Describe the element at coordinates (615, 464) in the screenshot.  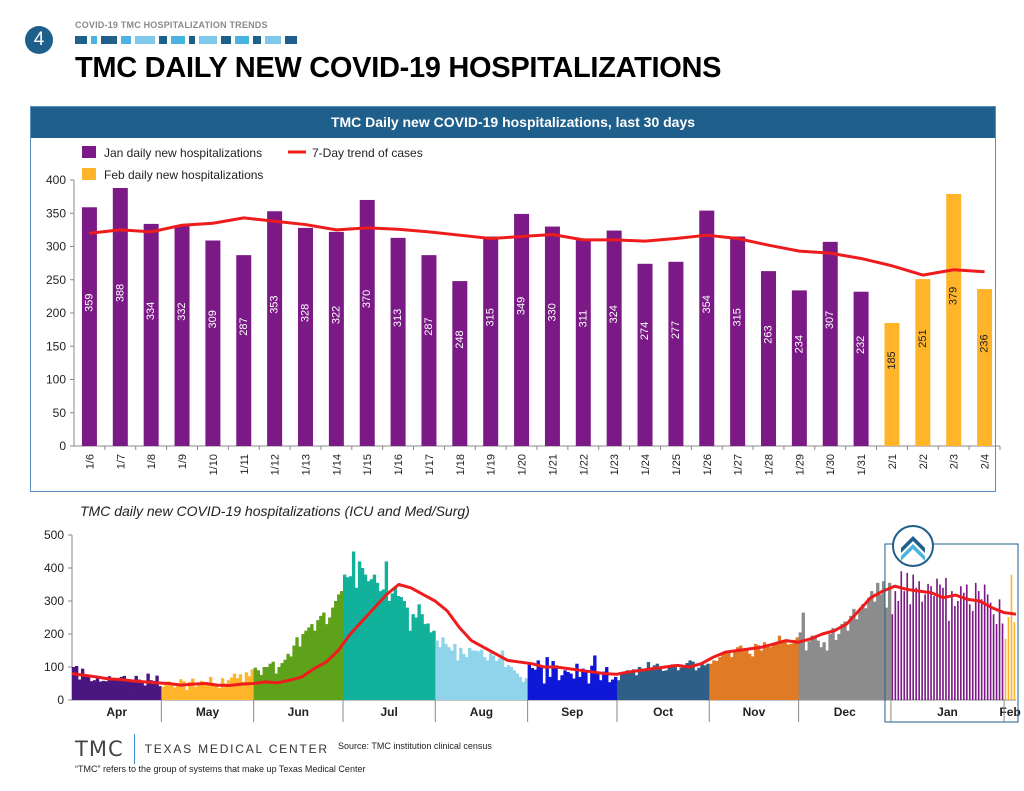
I see `x-tick-label: 1/23` at that location.